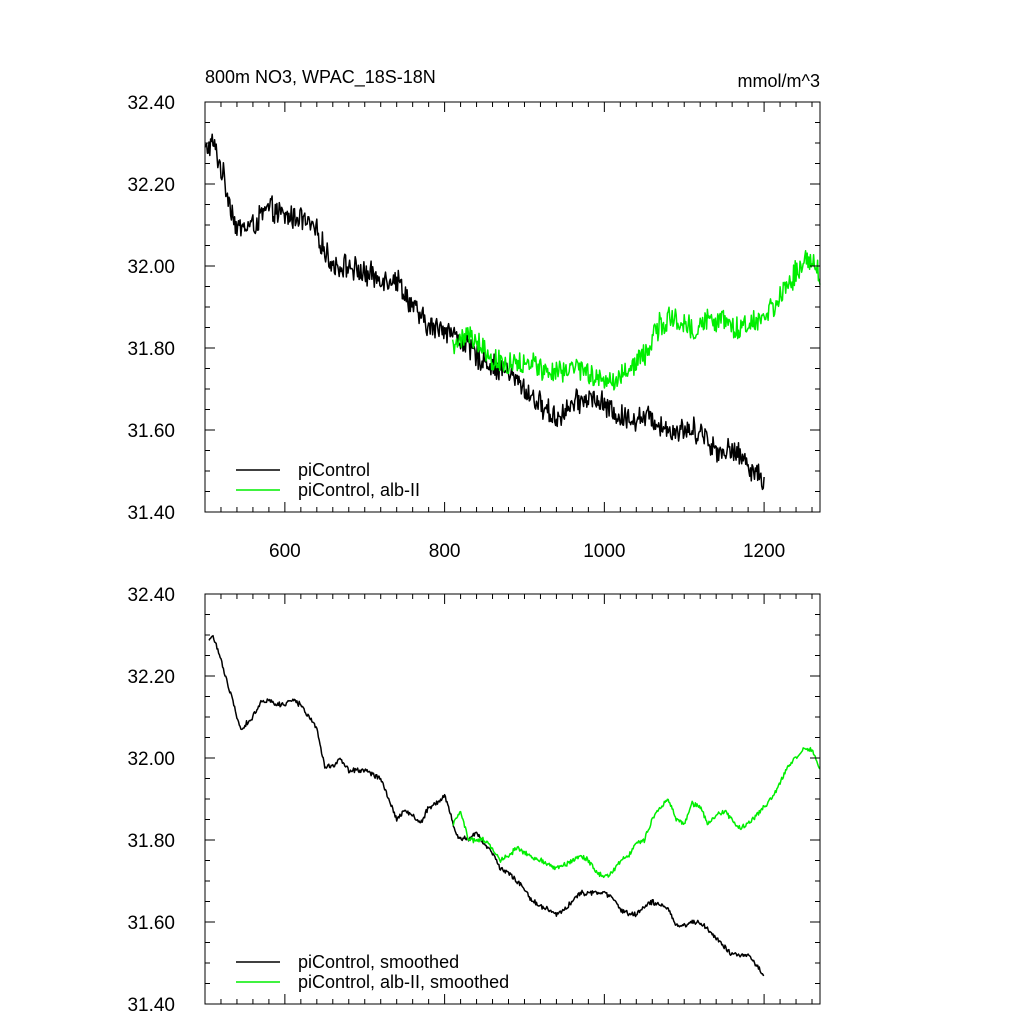 The width and height of the screenshot is (1024, 1024). Describe the element at coordinates (378, 962) in the screenshot. I see `legend-label: piControl, smoothed` at that location.